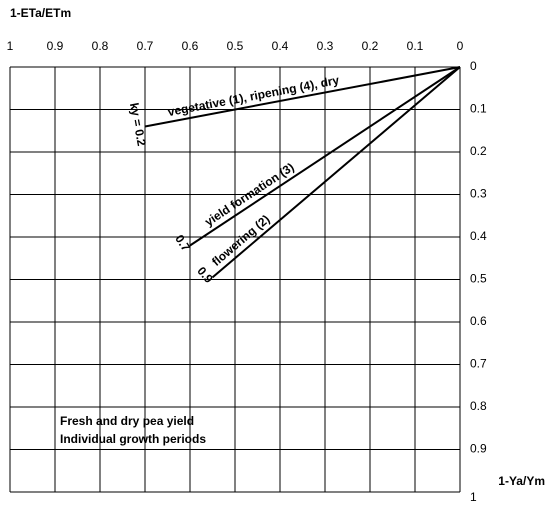 Image resolution: width=550 pixels, height=510 pixels. What do you see at coordinates (415, 46) in the screenshot?
I see `x-tick-label: 0.1` at bounding box center [415, 46].